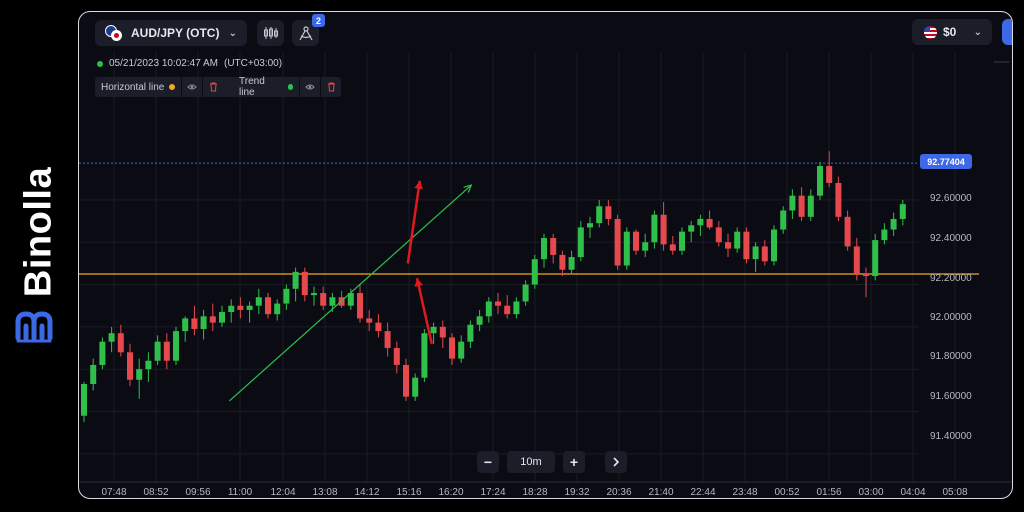  I want to click on interval-label: 10m, so click(531, 462).